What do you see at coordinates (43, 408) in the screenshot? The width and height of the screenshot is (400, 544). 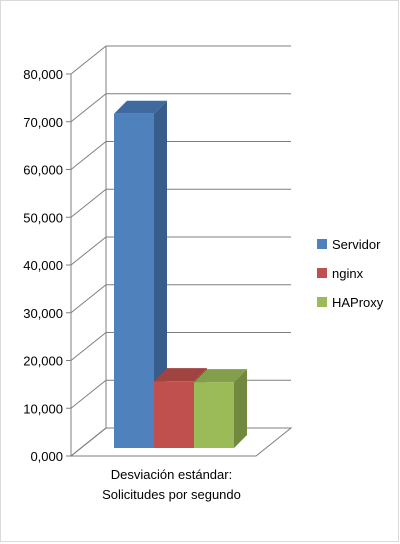 I see `y-tick-label: 10,000` at bounding box center [43, 408].